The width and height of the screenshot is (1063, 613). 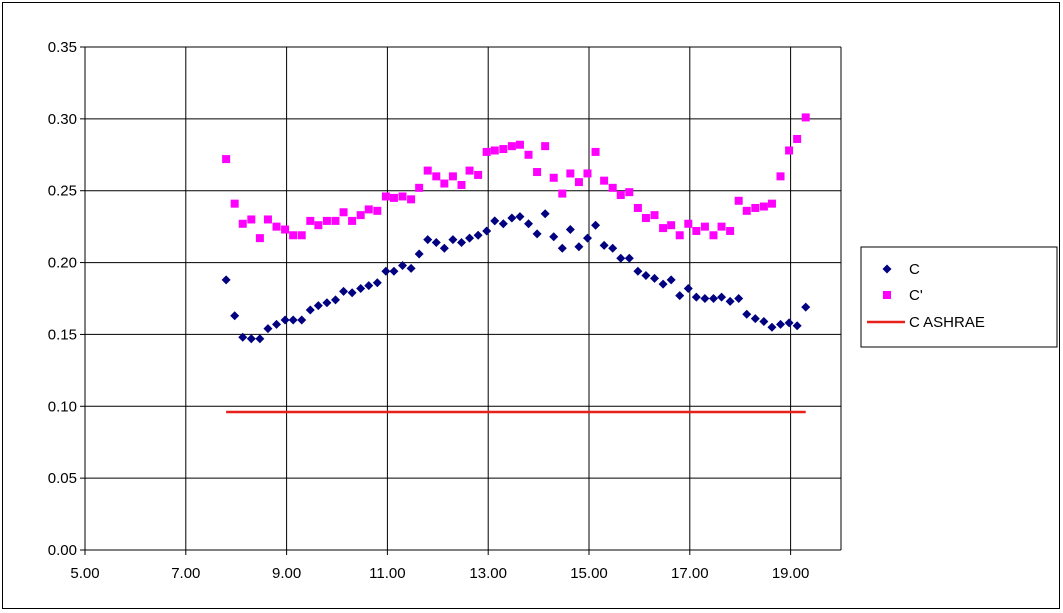 I want to click on y-tick-label: 0.00, so click(x=62, y=550).